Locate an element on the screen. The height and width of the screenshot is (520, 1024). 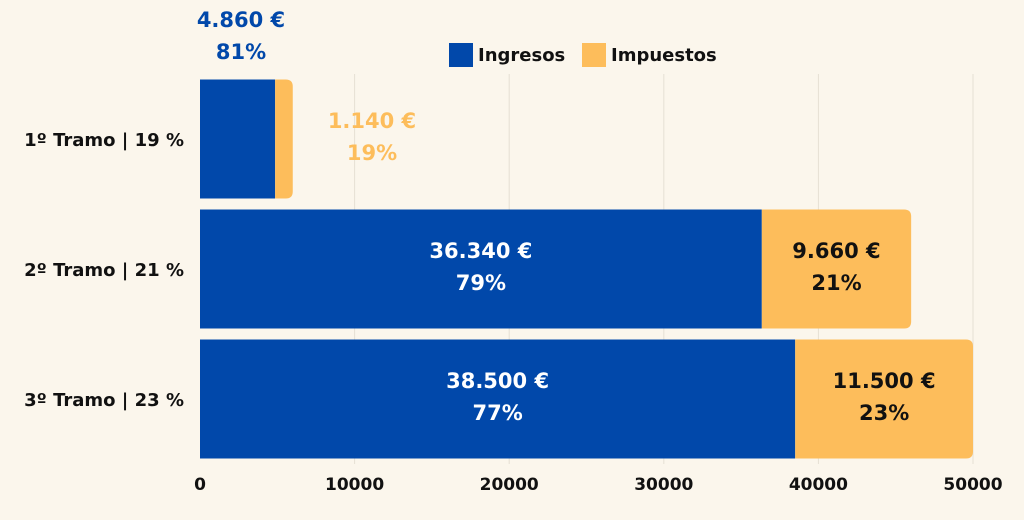
legend-label-impuestos: Impuestos is located at coordinates (664, 55).